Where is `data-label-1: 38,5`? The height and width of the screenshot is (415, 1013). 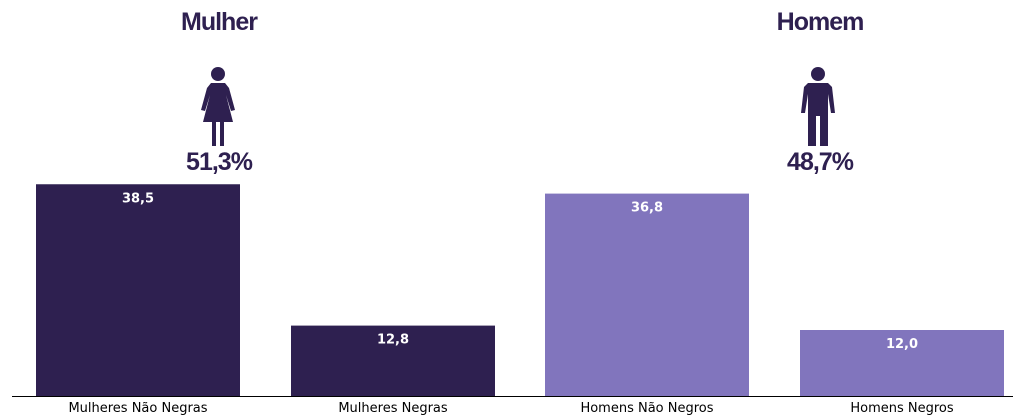 data-label-1: 38,5 is located at coordinates (138, 198).